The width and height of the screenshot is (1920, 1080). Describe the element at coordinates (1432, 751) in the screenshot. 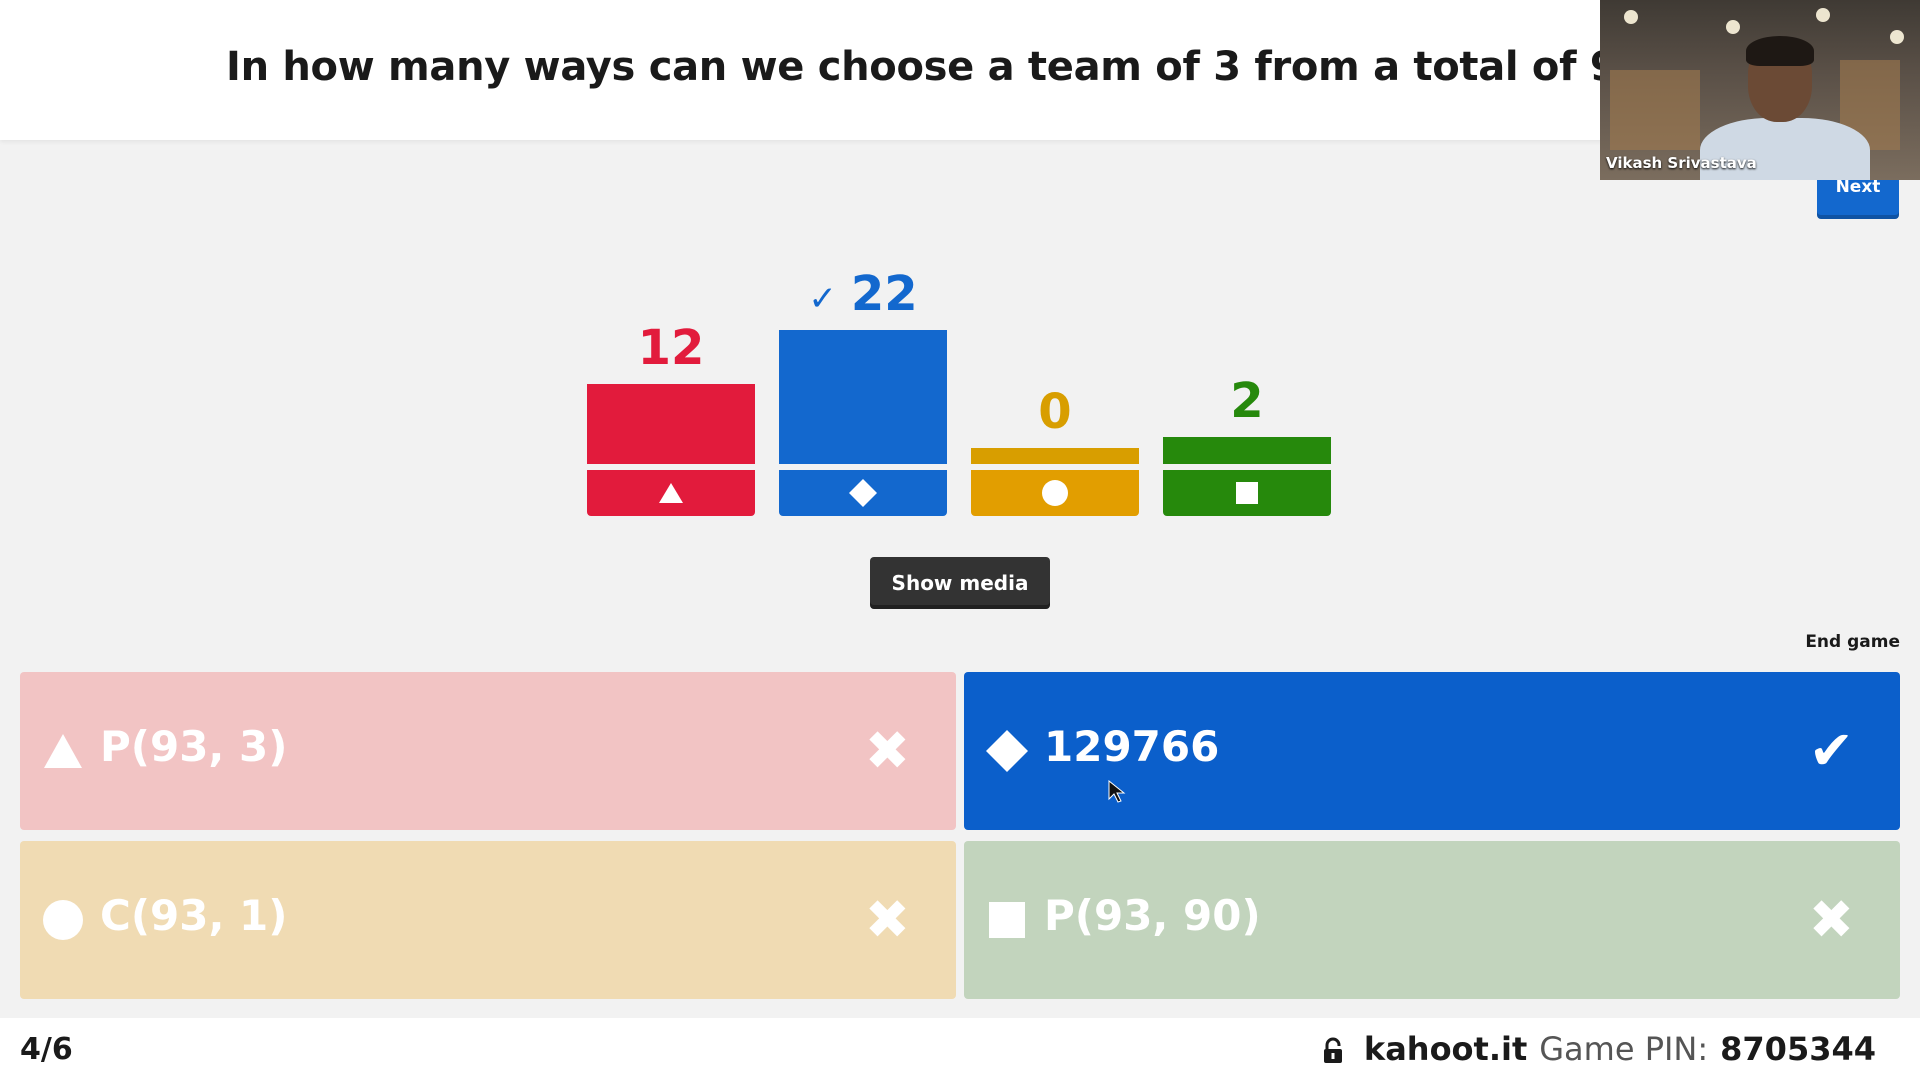

I see `answer-tile-blue: 129766 ✔` at that location.